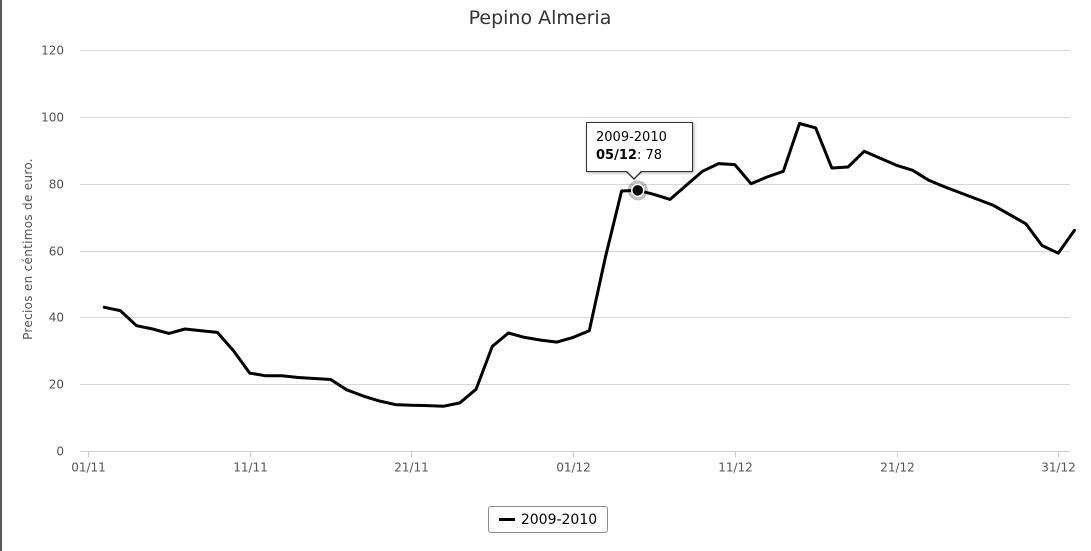 The height and width of the screenshot is (551, 1091). I want to click on y-tick-label: 60, so click(56, 252).